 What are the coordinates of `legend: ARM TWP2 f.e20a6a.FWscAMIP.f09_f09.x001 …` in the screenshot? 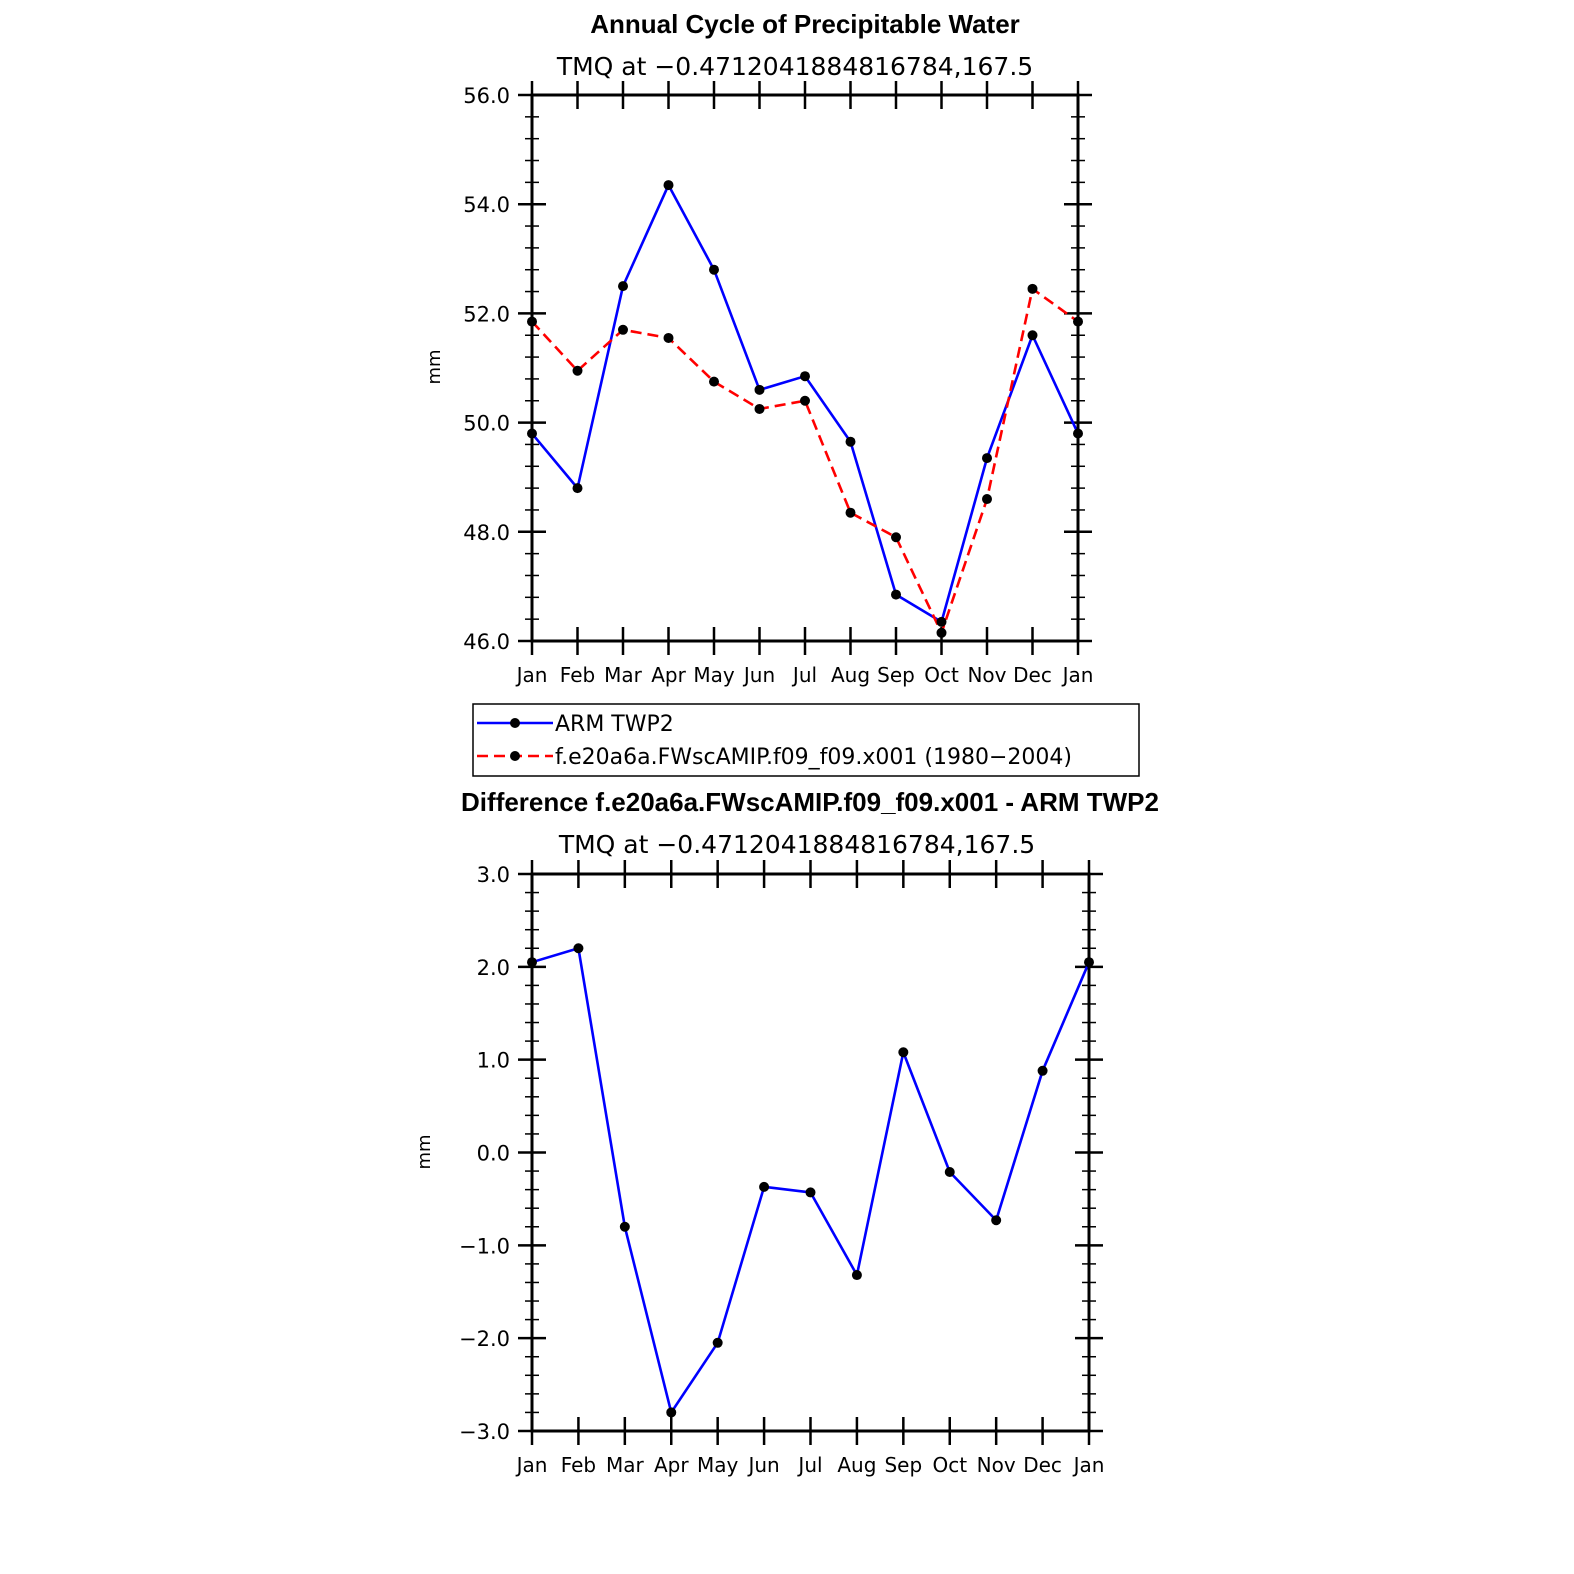 It's located at (806, 740).